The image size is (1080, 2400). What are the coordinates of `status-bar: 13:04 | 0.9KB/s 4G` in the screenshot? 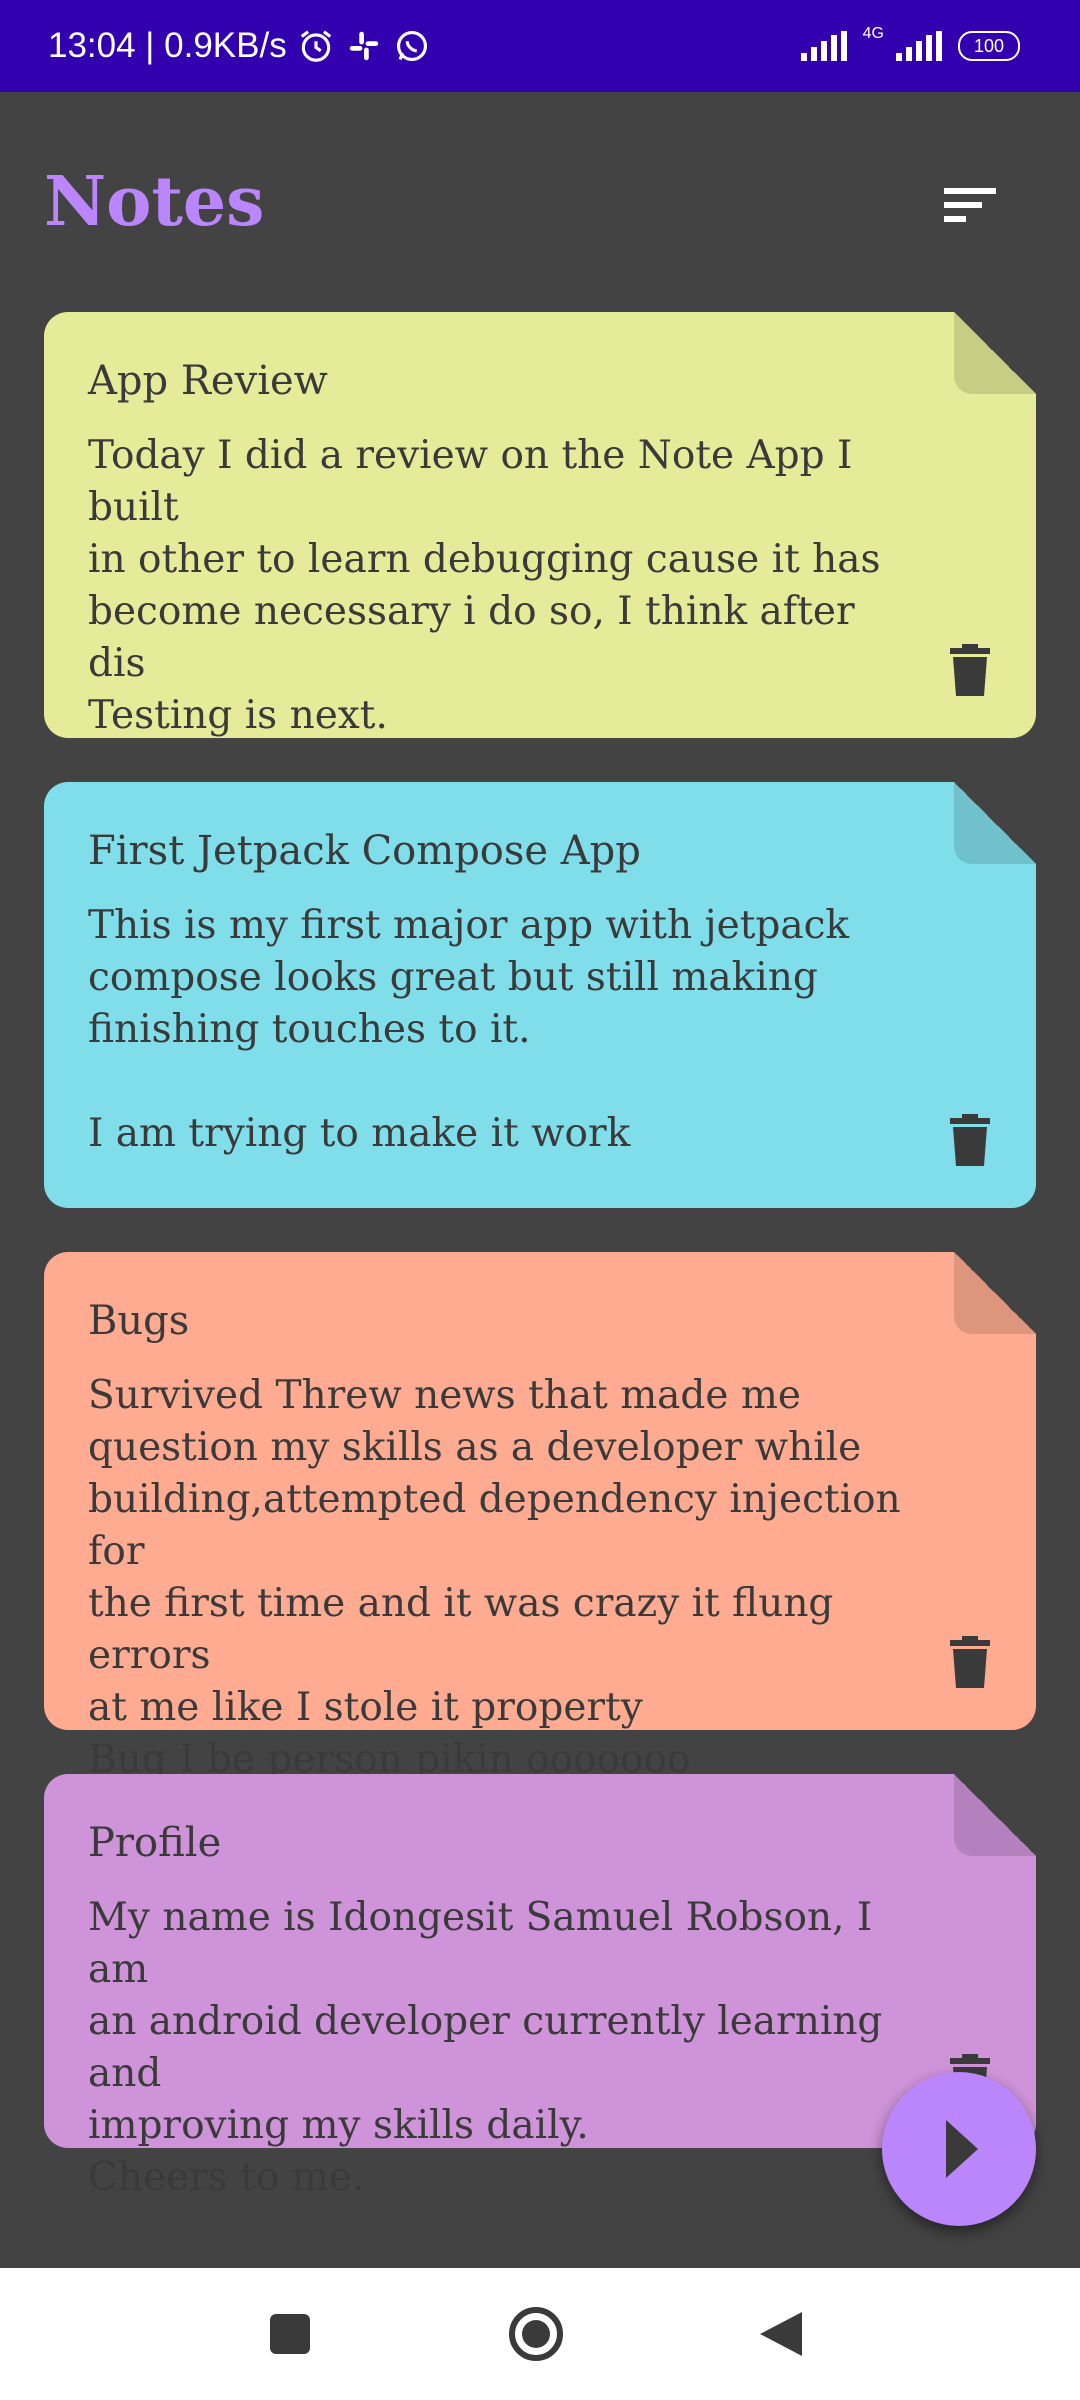 It's located at (540, 46).